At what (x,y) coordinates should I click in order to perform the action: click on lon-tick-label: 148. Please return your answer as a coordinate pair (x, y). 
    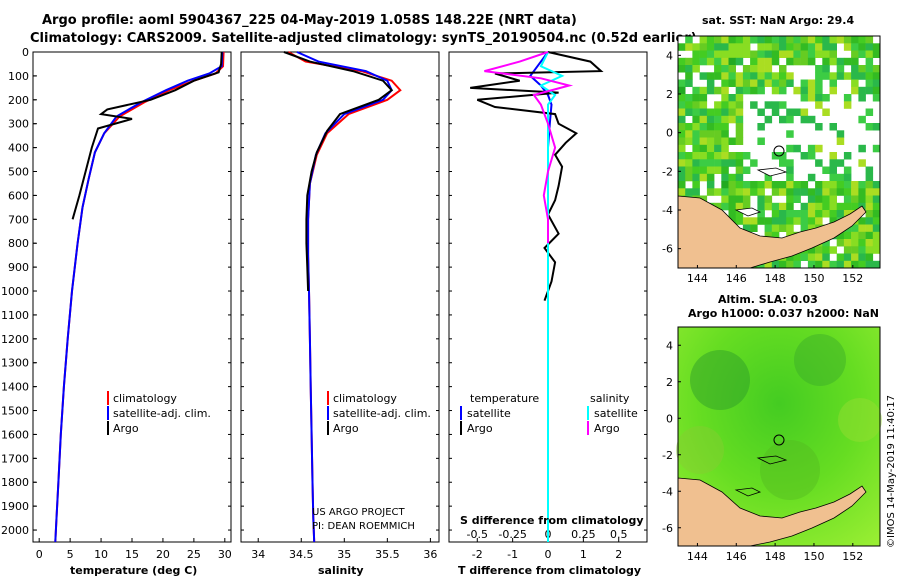
    Looking at the image, I should click on (775, 556).